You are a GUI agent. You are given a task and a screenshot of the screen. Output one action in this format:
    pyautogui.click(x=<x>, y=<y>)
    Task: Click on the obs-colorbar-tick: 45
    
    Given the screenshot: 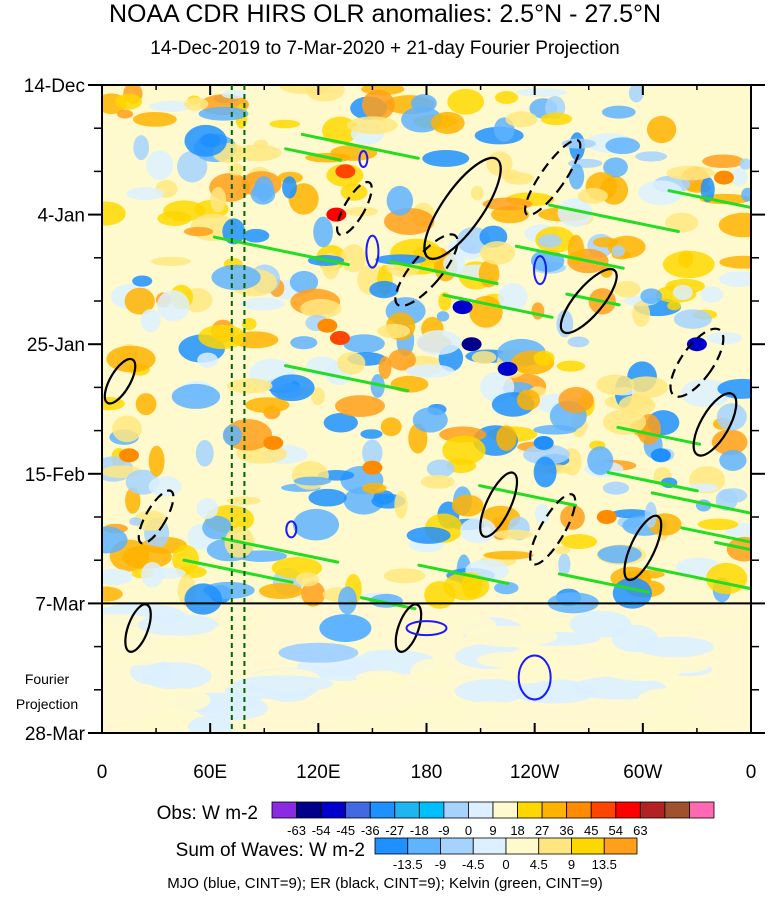 What is the action you would take?
    pyautogui.click(x=591, y=830)
    